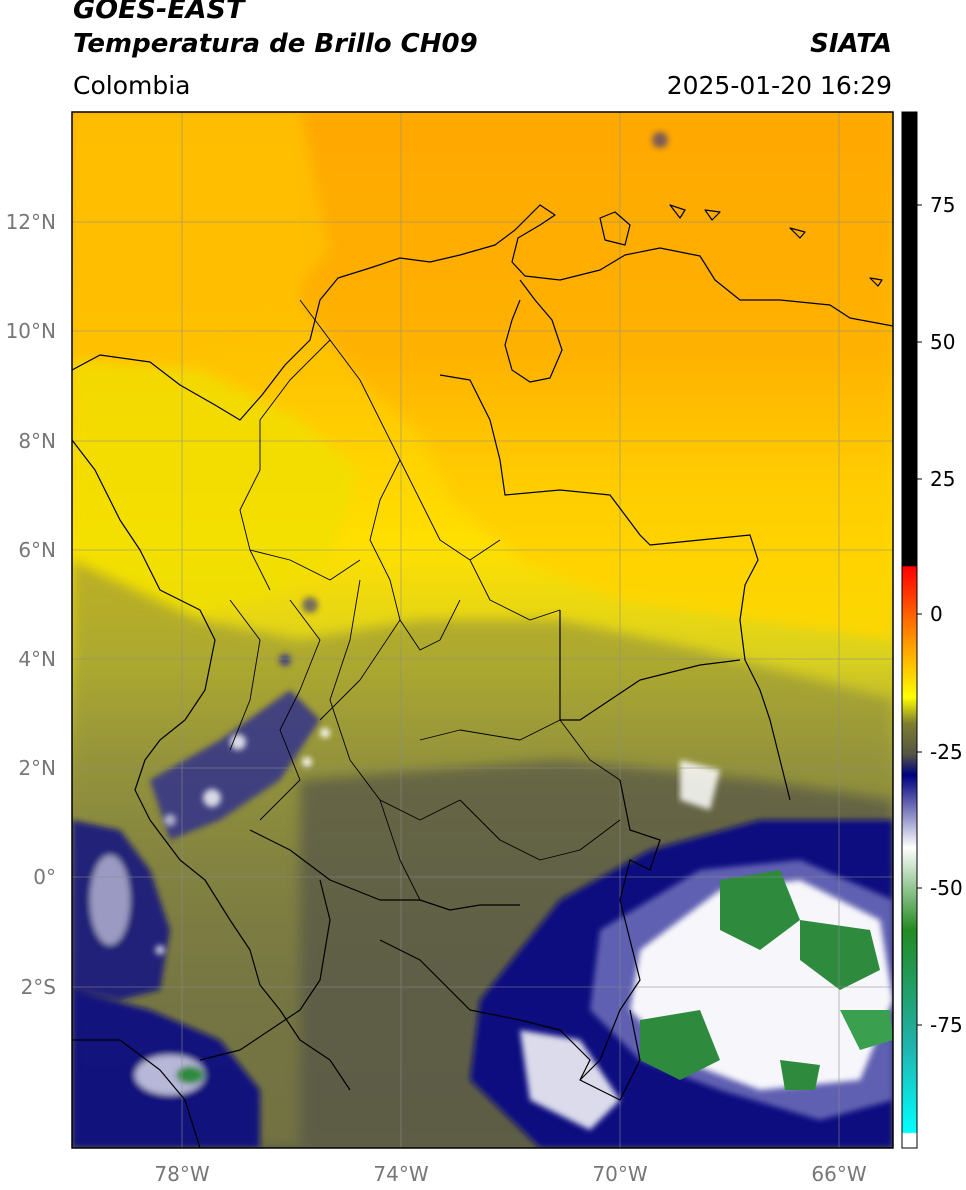  What do you see at coordinates (136, 1093) in the screenshot?
I see `ecuador-peru-coast` at bounding box center [136, 1093].